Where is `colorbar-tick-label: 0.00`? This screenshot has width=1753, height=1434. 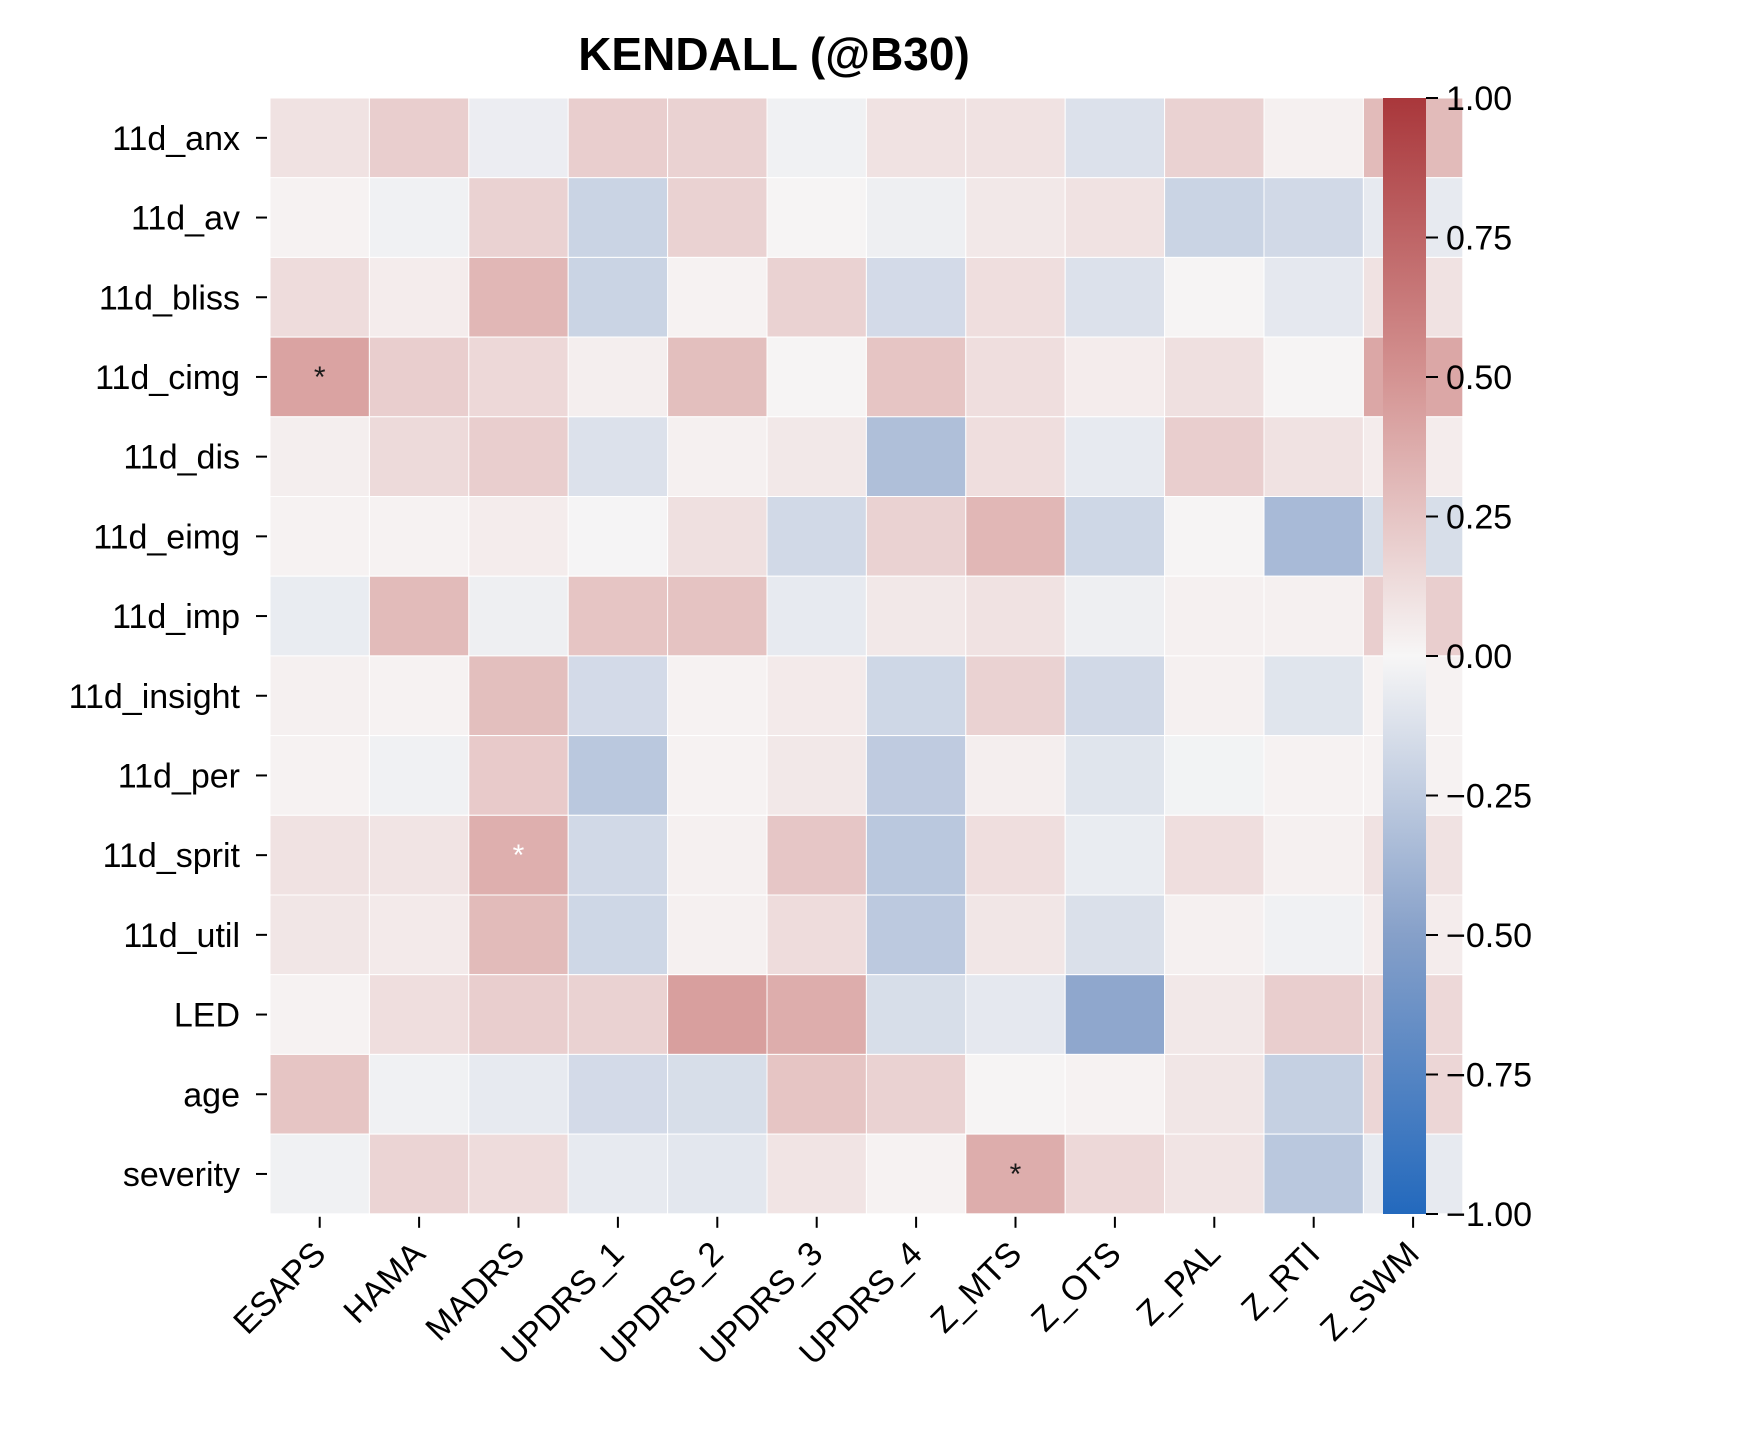
colorbar-tick-label: 0.00 is located at coordinates (1479, 657).